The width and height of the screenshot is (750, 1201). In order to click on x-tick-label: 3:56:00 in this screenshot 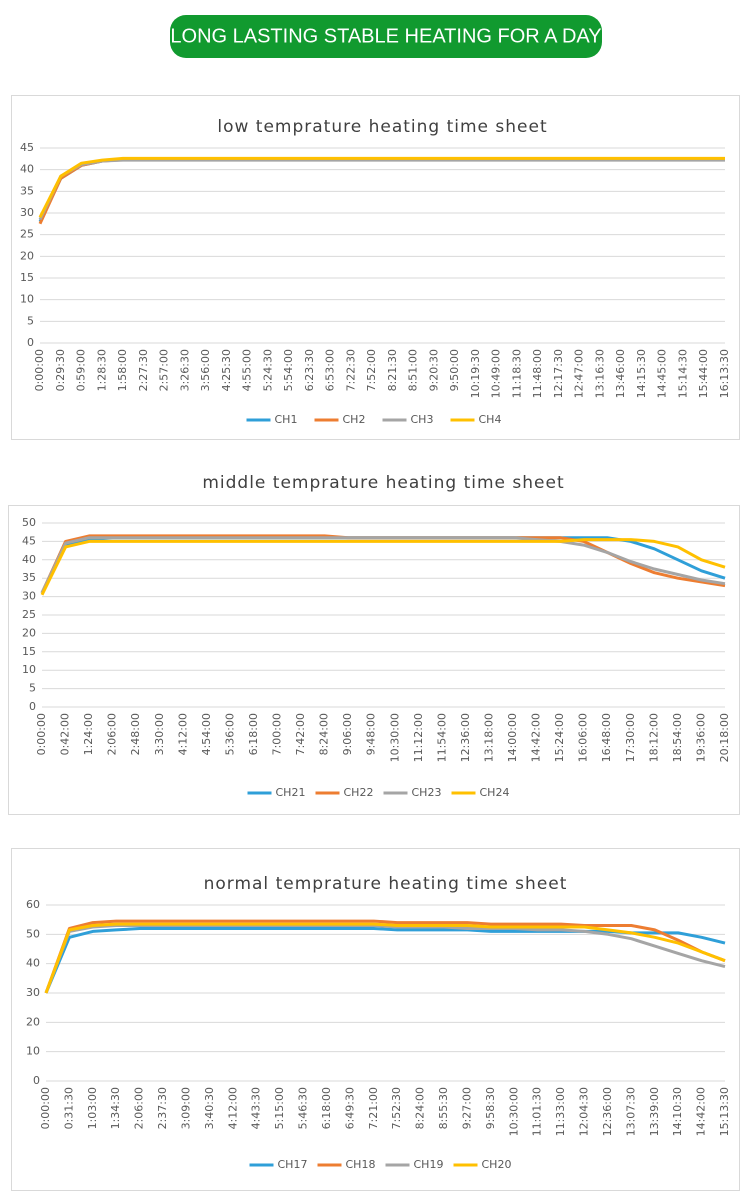, I will do `click(205, 370)`.